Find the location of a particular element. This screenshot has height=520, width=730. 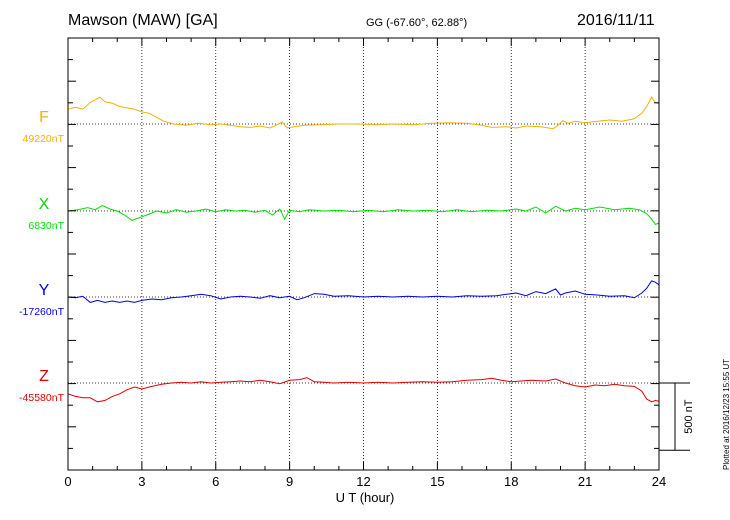

plotted-timestamp: Plotted at 2016/12/23 15:55 UT is located at coordinates (726, 414).